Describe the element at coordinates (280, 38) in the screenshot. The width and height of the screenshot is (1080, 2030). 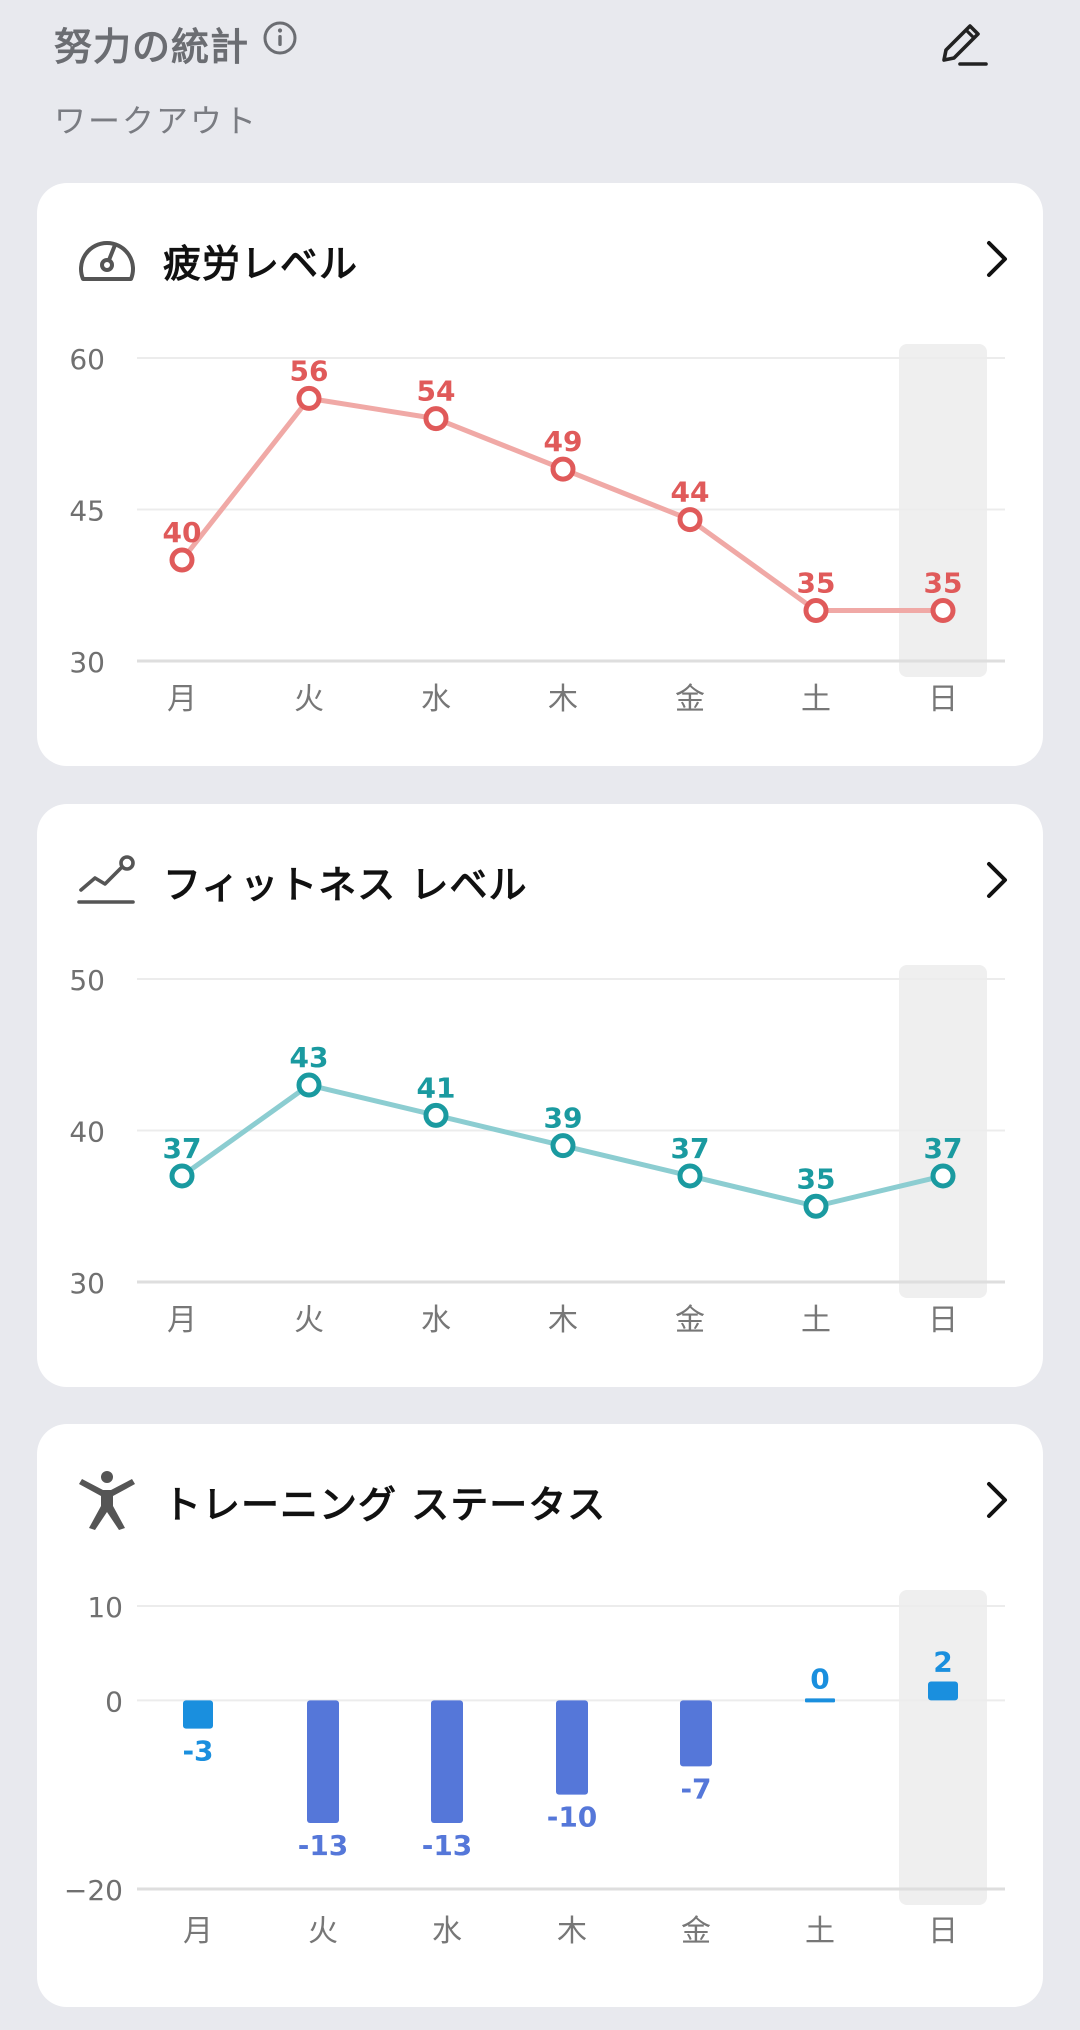
I see `info-icon` at that location.